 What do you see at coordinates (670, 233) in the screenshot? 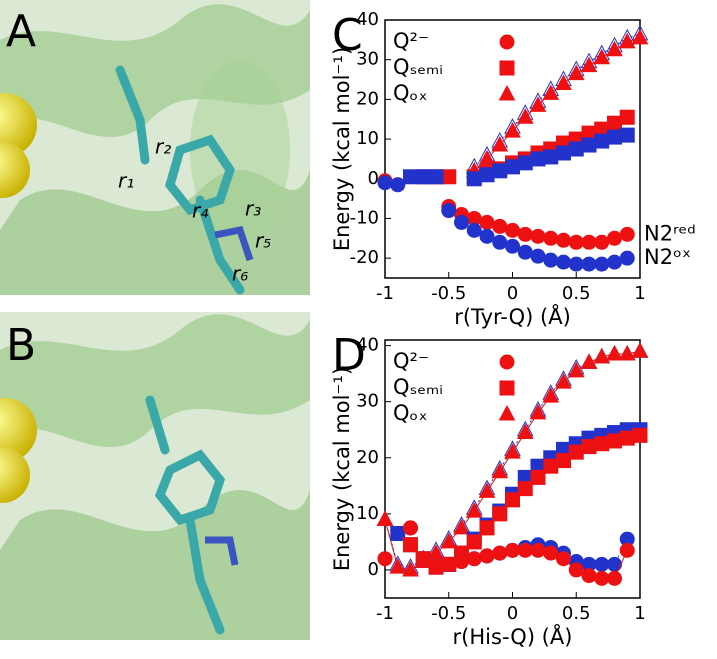
I see `annotation: N2ʳᵉᵈ` at bounding box center [670, 233].